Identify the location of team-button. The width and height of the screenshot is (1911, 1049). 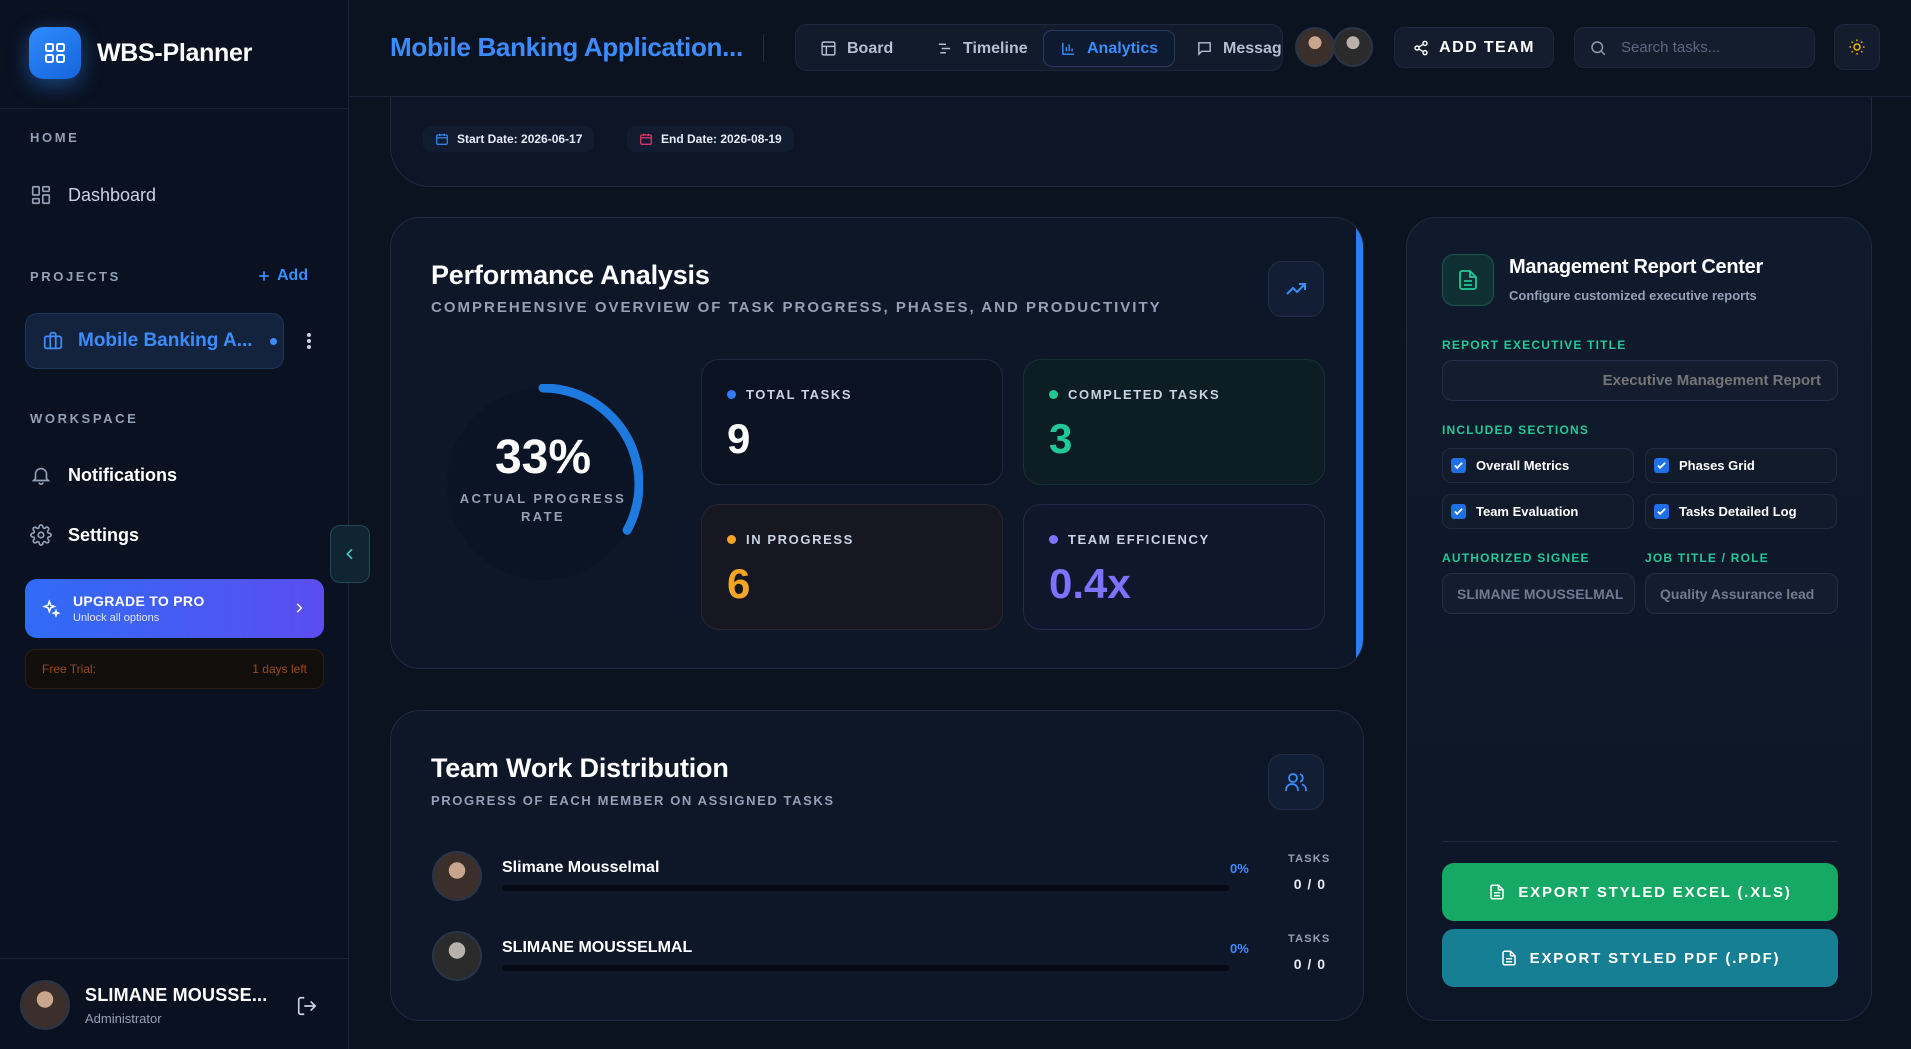
(1296, 782).